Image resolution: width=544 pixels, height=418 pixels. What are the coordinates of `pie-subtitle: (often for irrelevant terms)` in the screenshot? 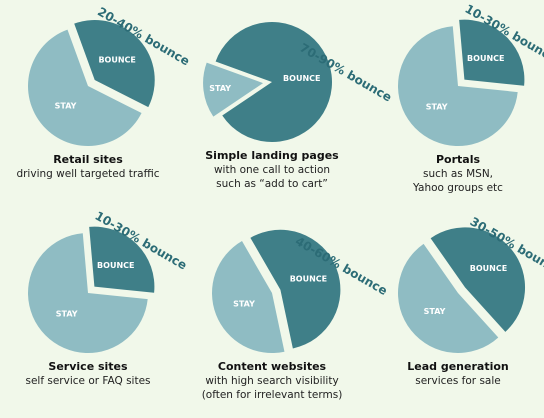 It's located at (272, 395).